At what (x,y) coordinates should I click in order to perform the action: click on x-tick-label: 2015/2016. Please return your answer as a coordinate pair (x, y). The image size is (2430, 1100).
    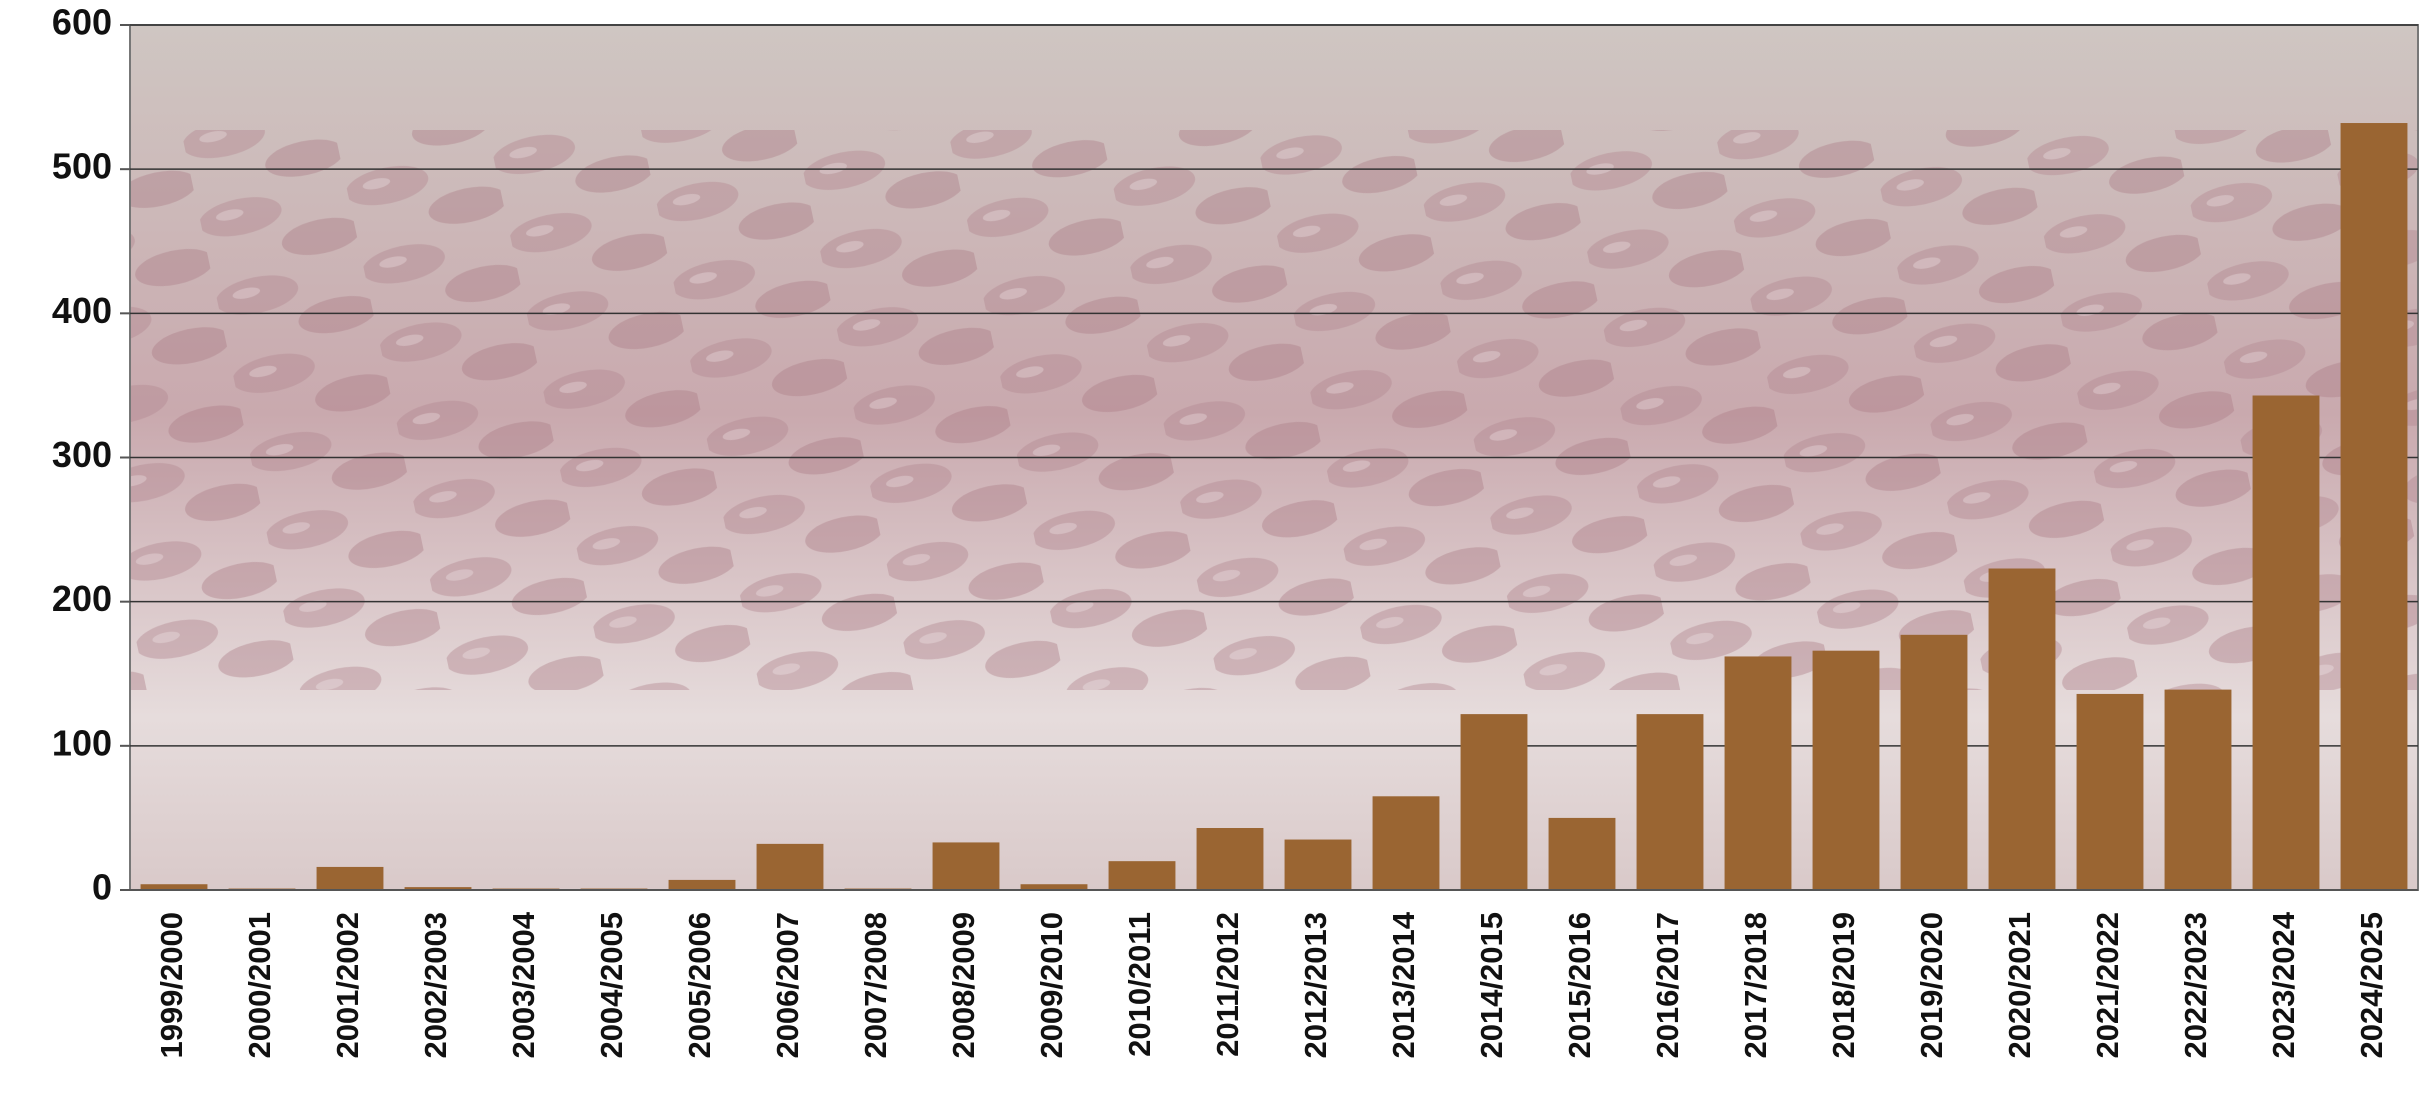
    Looking at the image, I should click on (1579, 985).